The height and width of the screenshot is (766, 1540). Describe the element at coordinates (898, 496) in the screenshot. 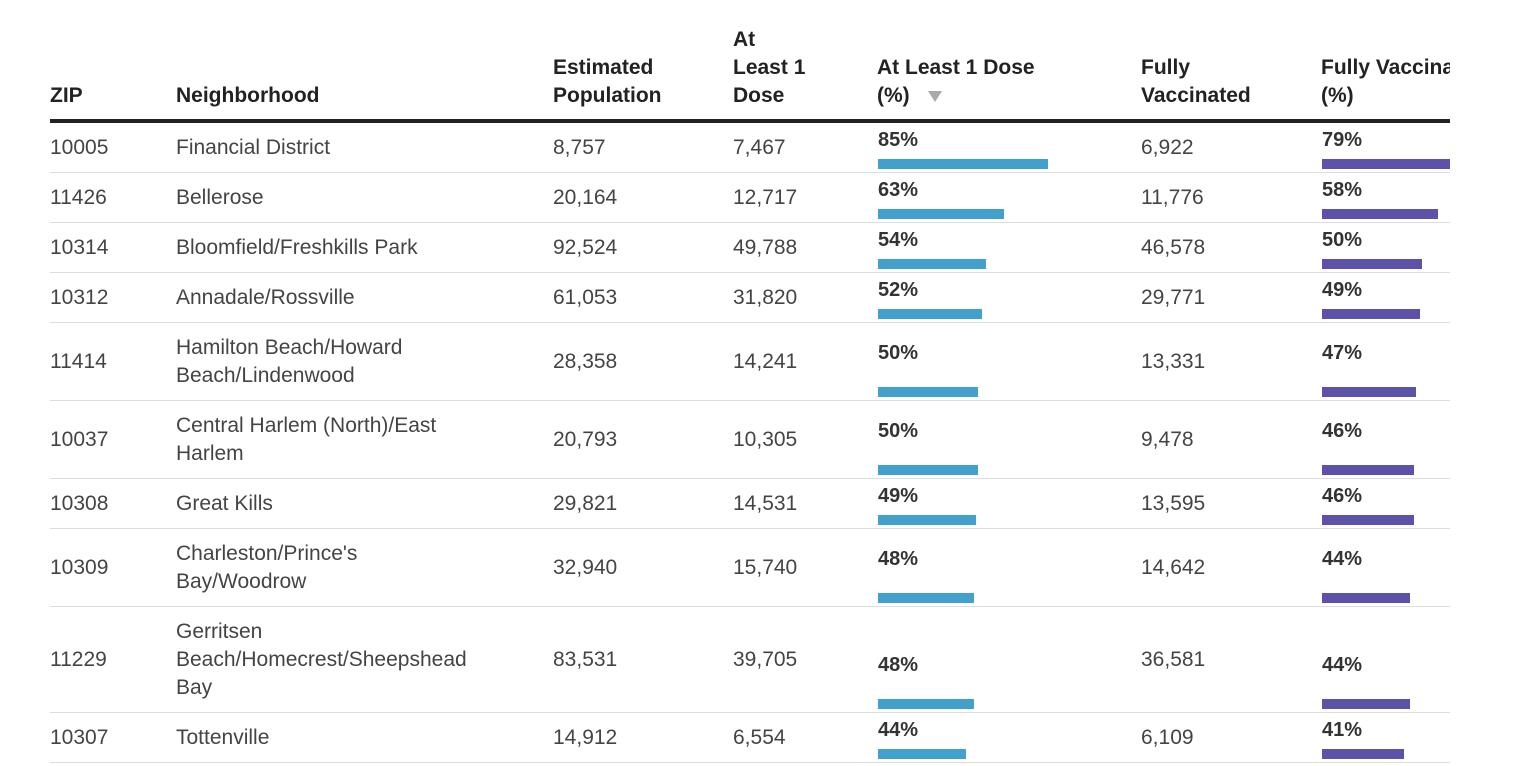

I see `dose-pct-cell-value: 49%` at that location.